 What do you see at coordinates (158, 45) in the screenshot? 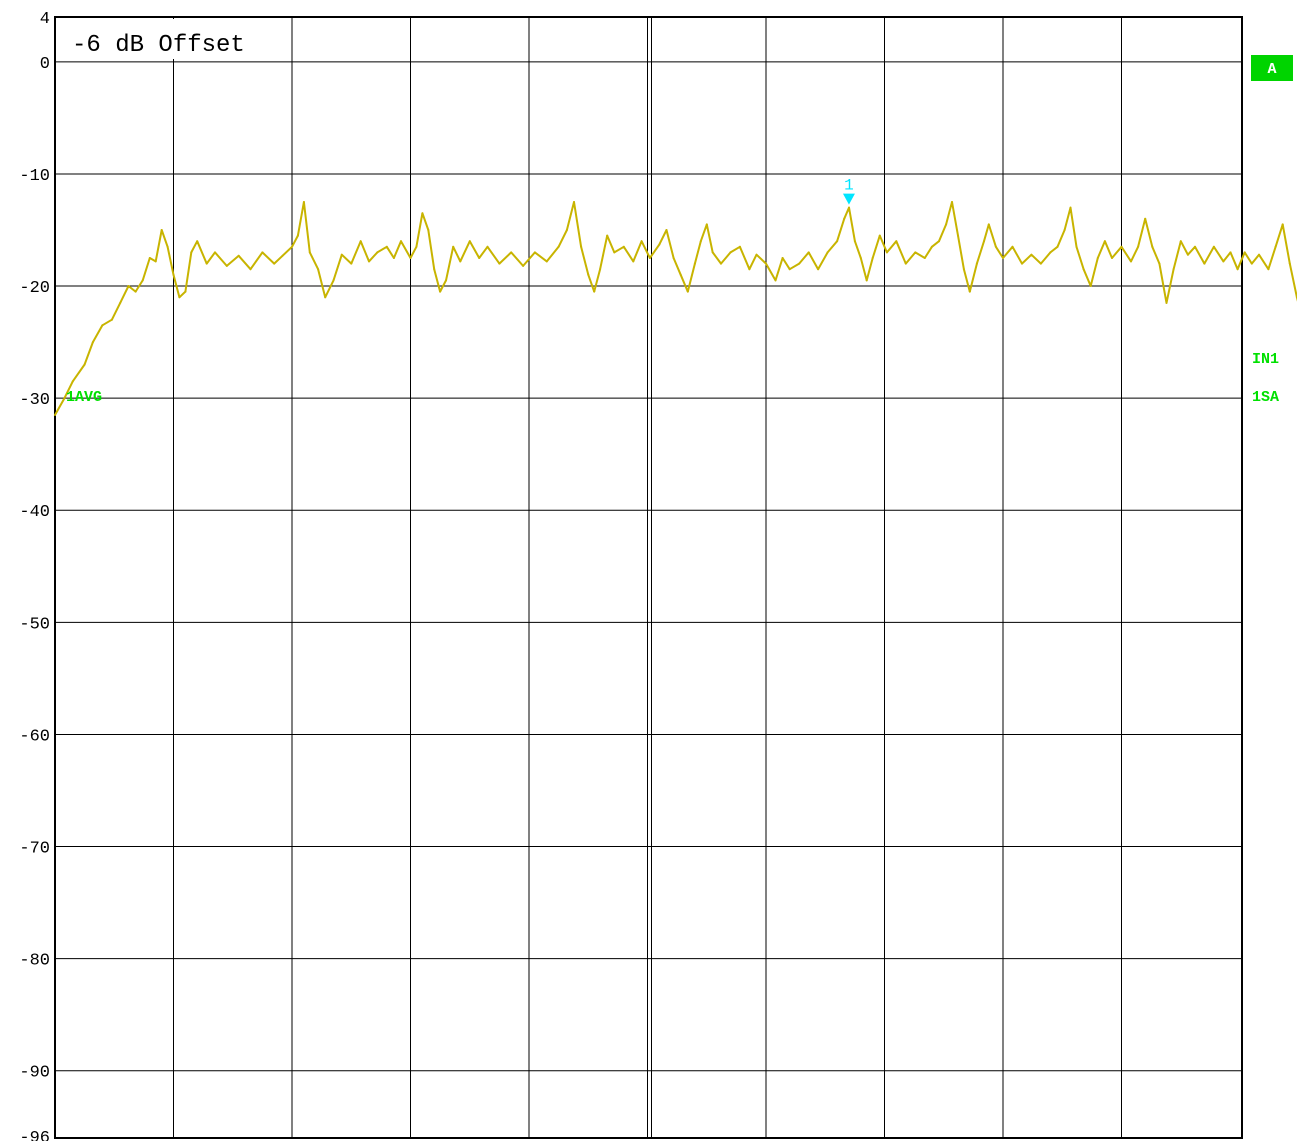
I see `offset-label: -6 dB Offset` at bounding box center [158, 45].